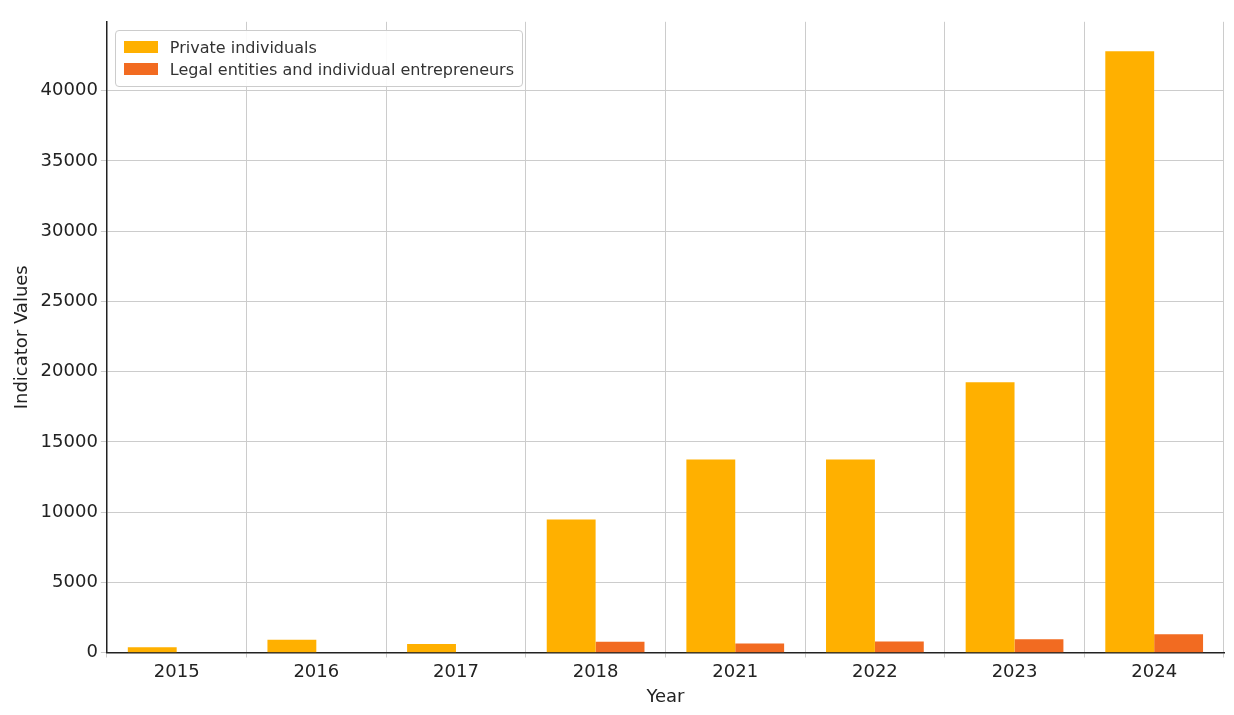 The width and height of the screenshot is (1234, 715). What do you see at coordinates (342, 69) in the screenshot?
I see `legend-label: Legal entities and individual entrepreneurs` at bounding box center [342, 69].